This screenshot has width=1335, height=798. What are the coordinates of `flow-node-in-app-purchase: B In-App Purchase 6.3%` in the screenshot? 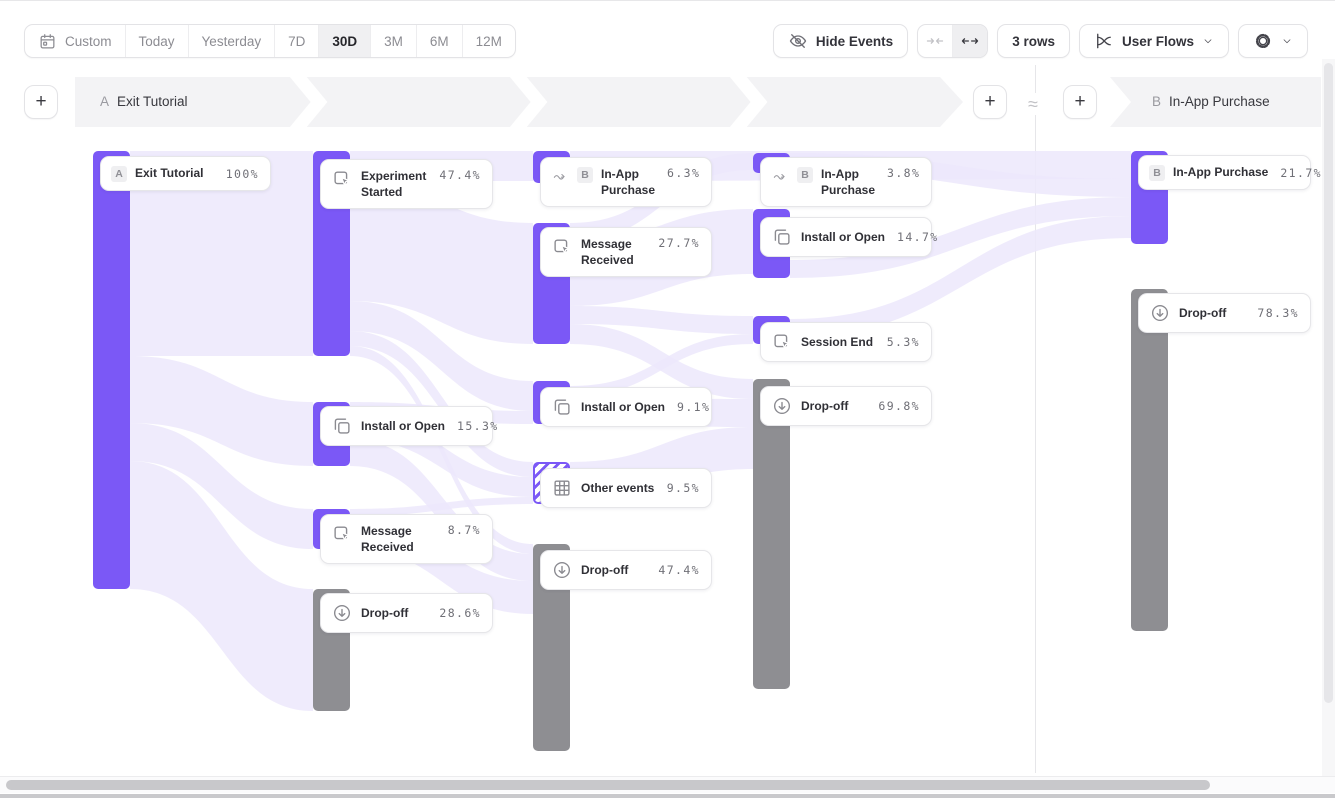 It's located at (626, 182).